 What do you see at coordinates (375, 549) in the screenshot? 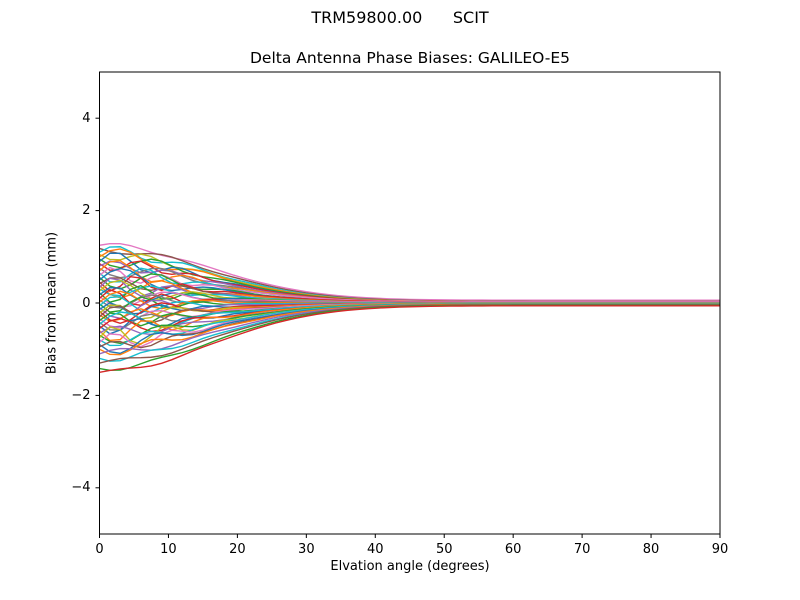
I see `x-tick-label: 40` at bounding box center [375, 549].